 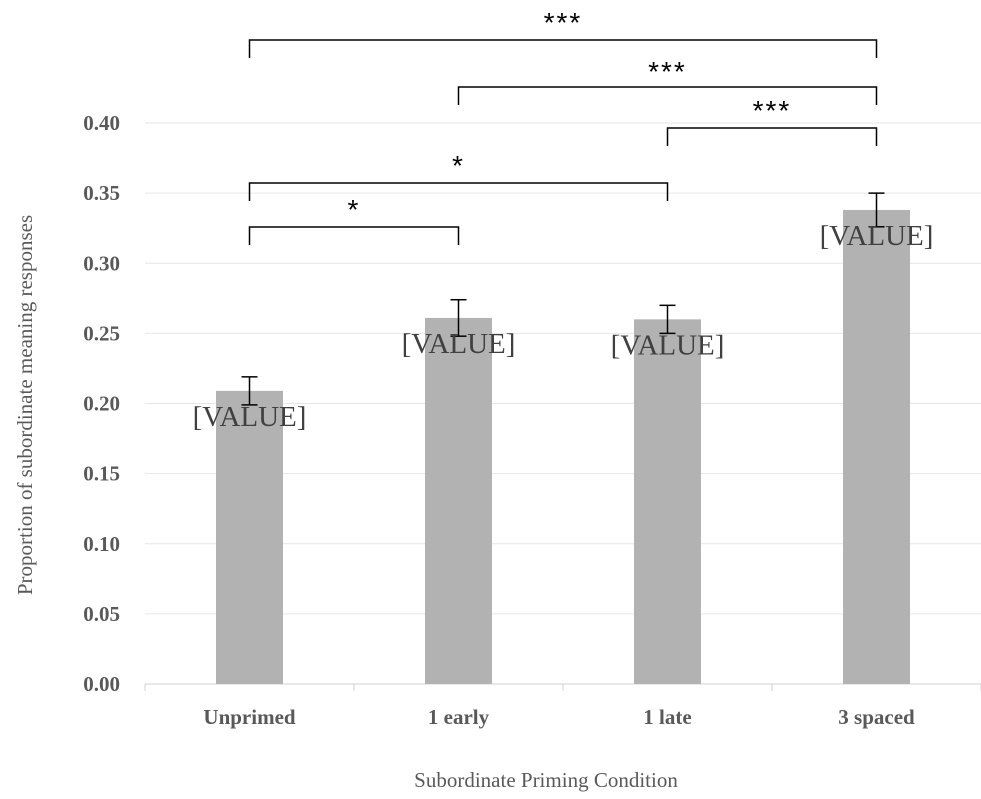 I want to click on x-axis-title: Subordinate Priming Condition, so click(x=546, y=780).